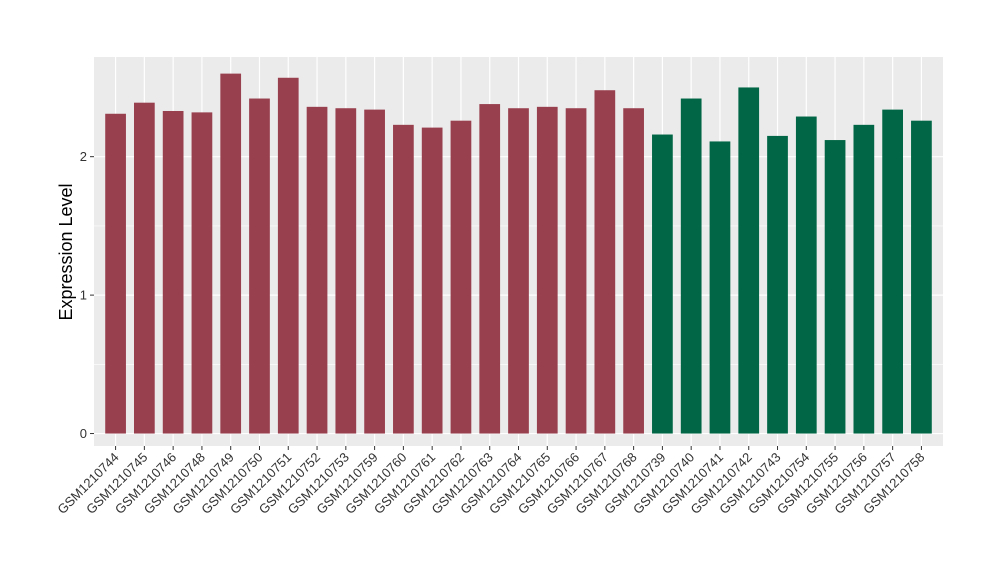  What do you see at coordinates (66, 251) in the screenshot?
I see `y-axis-title: Expression Level` at bounding box center [66, 251].